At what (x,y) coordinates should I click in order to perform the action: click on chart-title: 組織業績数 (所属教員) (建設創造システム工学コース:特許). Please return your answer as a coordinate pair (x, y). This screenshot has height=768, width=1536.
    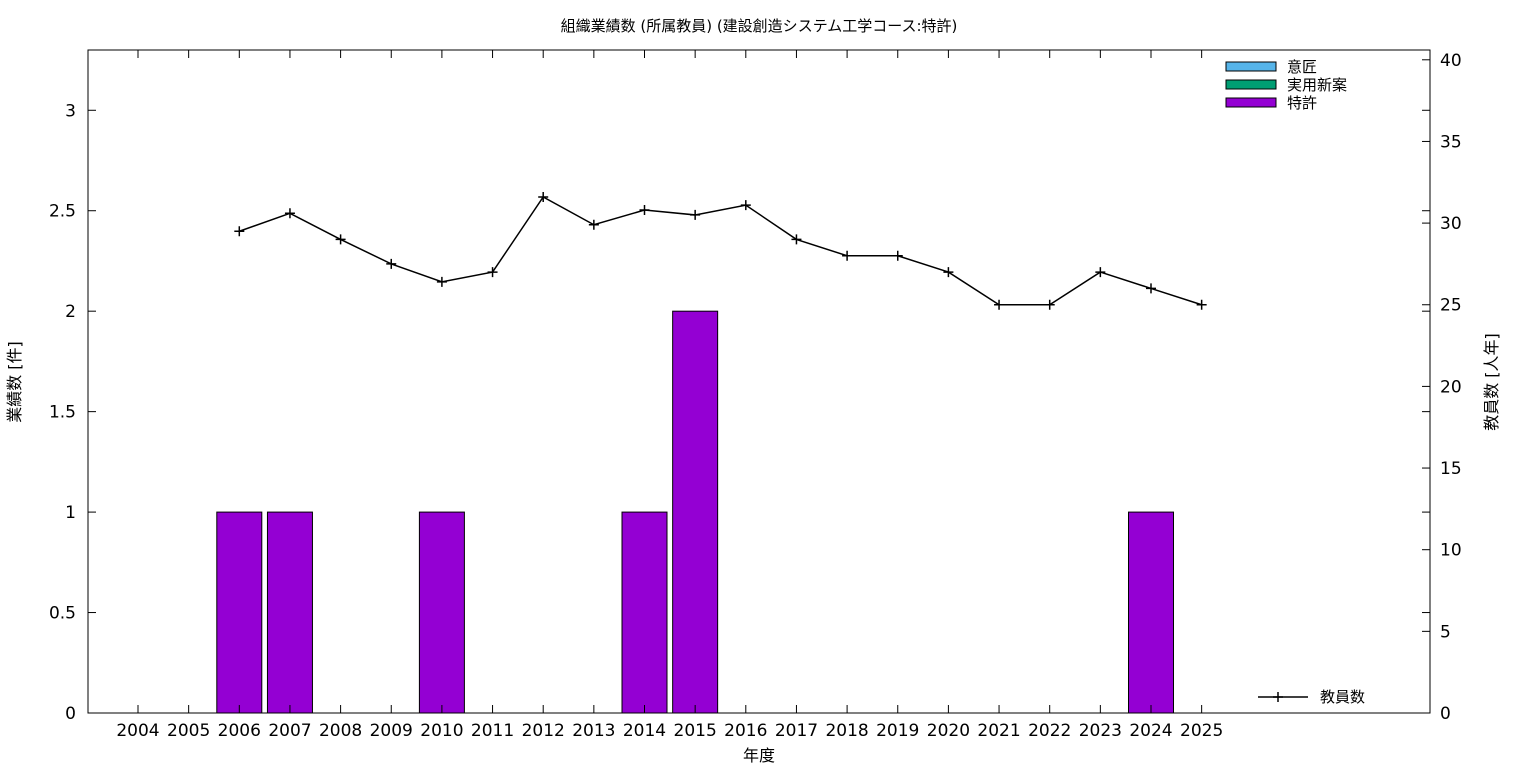
    Looking at the image, I should click on (759, 26).